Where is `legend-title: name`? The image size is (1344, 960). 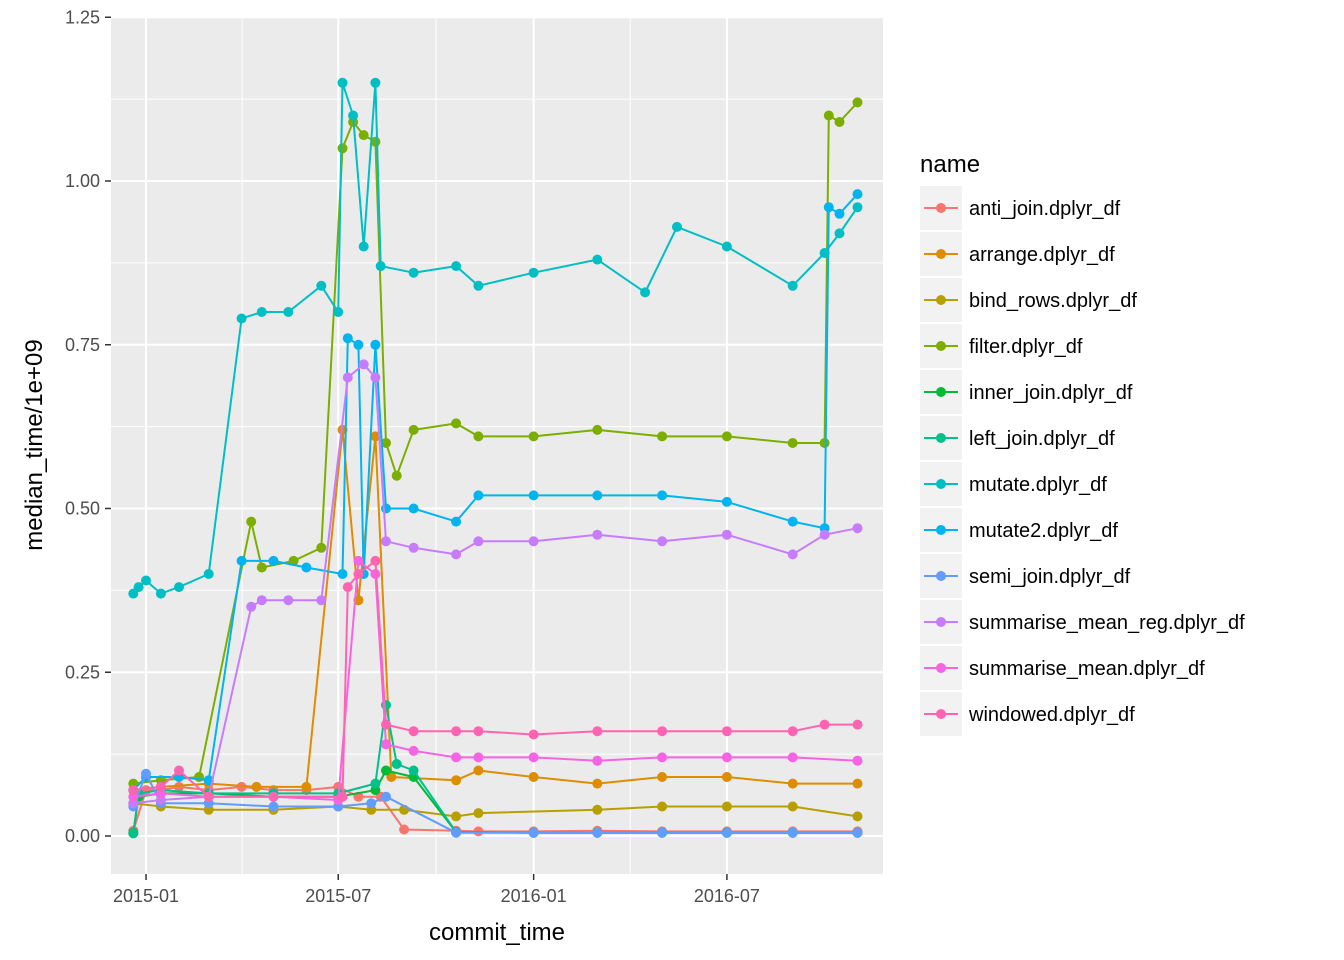 legend-title: name is located at coordinates (950, 164).